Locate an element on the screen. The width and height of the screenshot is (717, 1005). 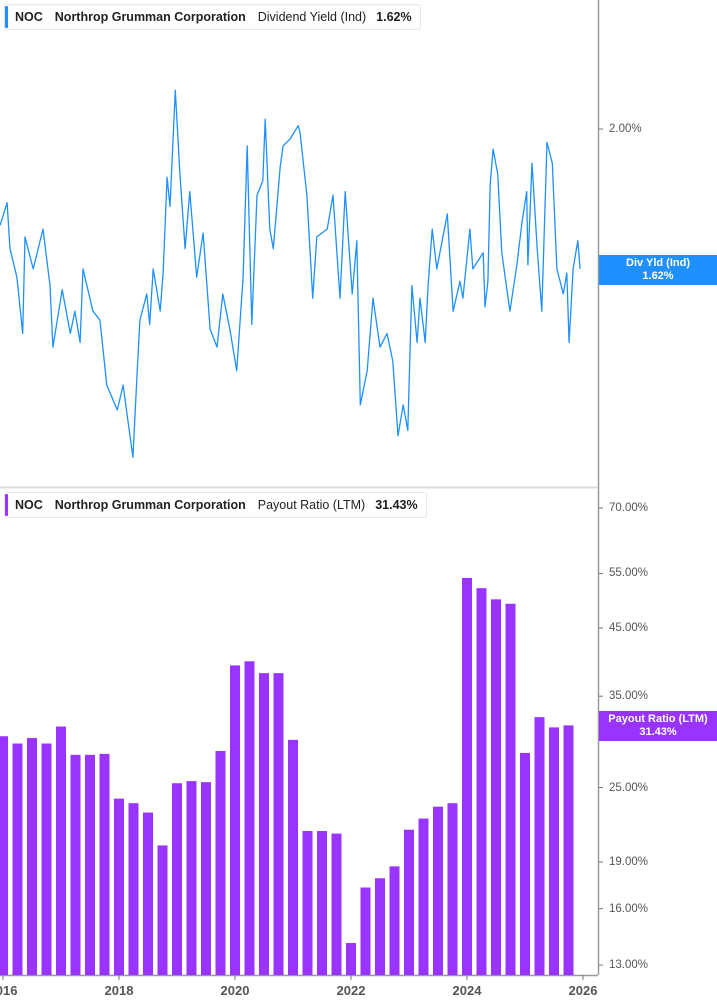
y-tick-label: 45.00% is located at coordinates (629, 627).